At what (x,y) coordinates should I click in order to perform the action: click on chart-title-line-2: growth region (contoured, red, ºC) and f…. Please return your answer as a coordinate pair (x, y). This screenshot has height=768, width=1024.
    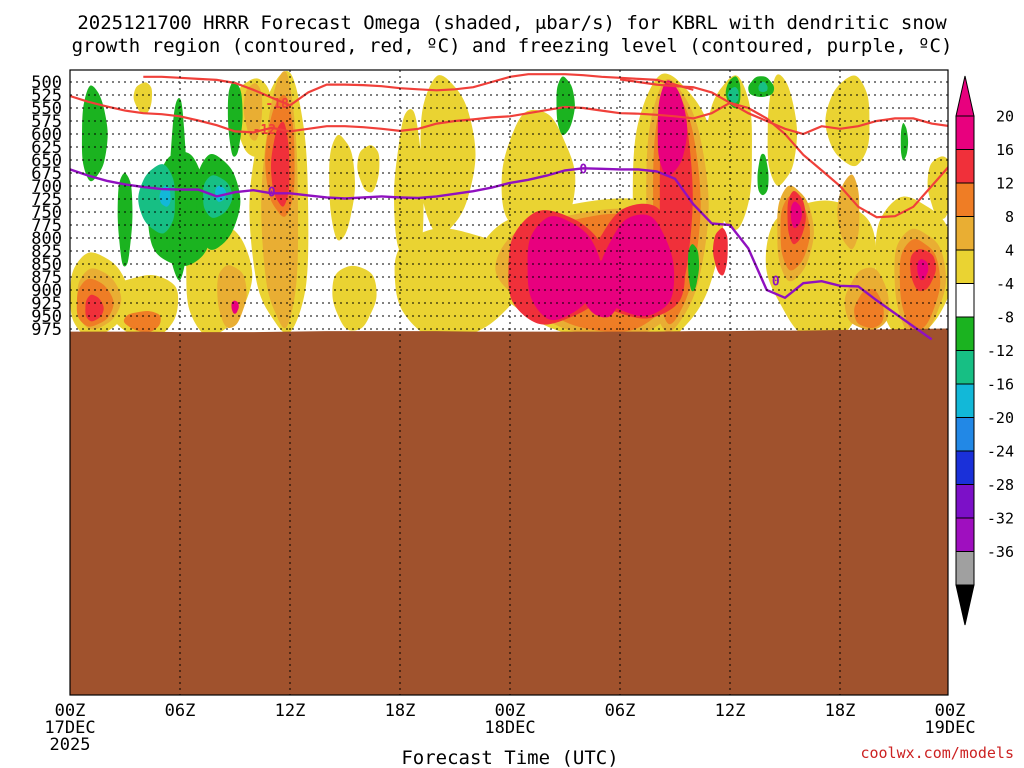
    Looking at the image, I should click on (512, 46).